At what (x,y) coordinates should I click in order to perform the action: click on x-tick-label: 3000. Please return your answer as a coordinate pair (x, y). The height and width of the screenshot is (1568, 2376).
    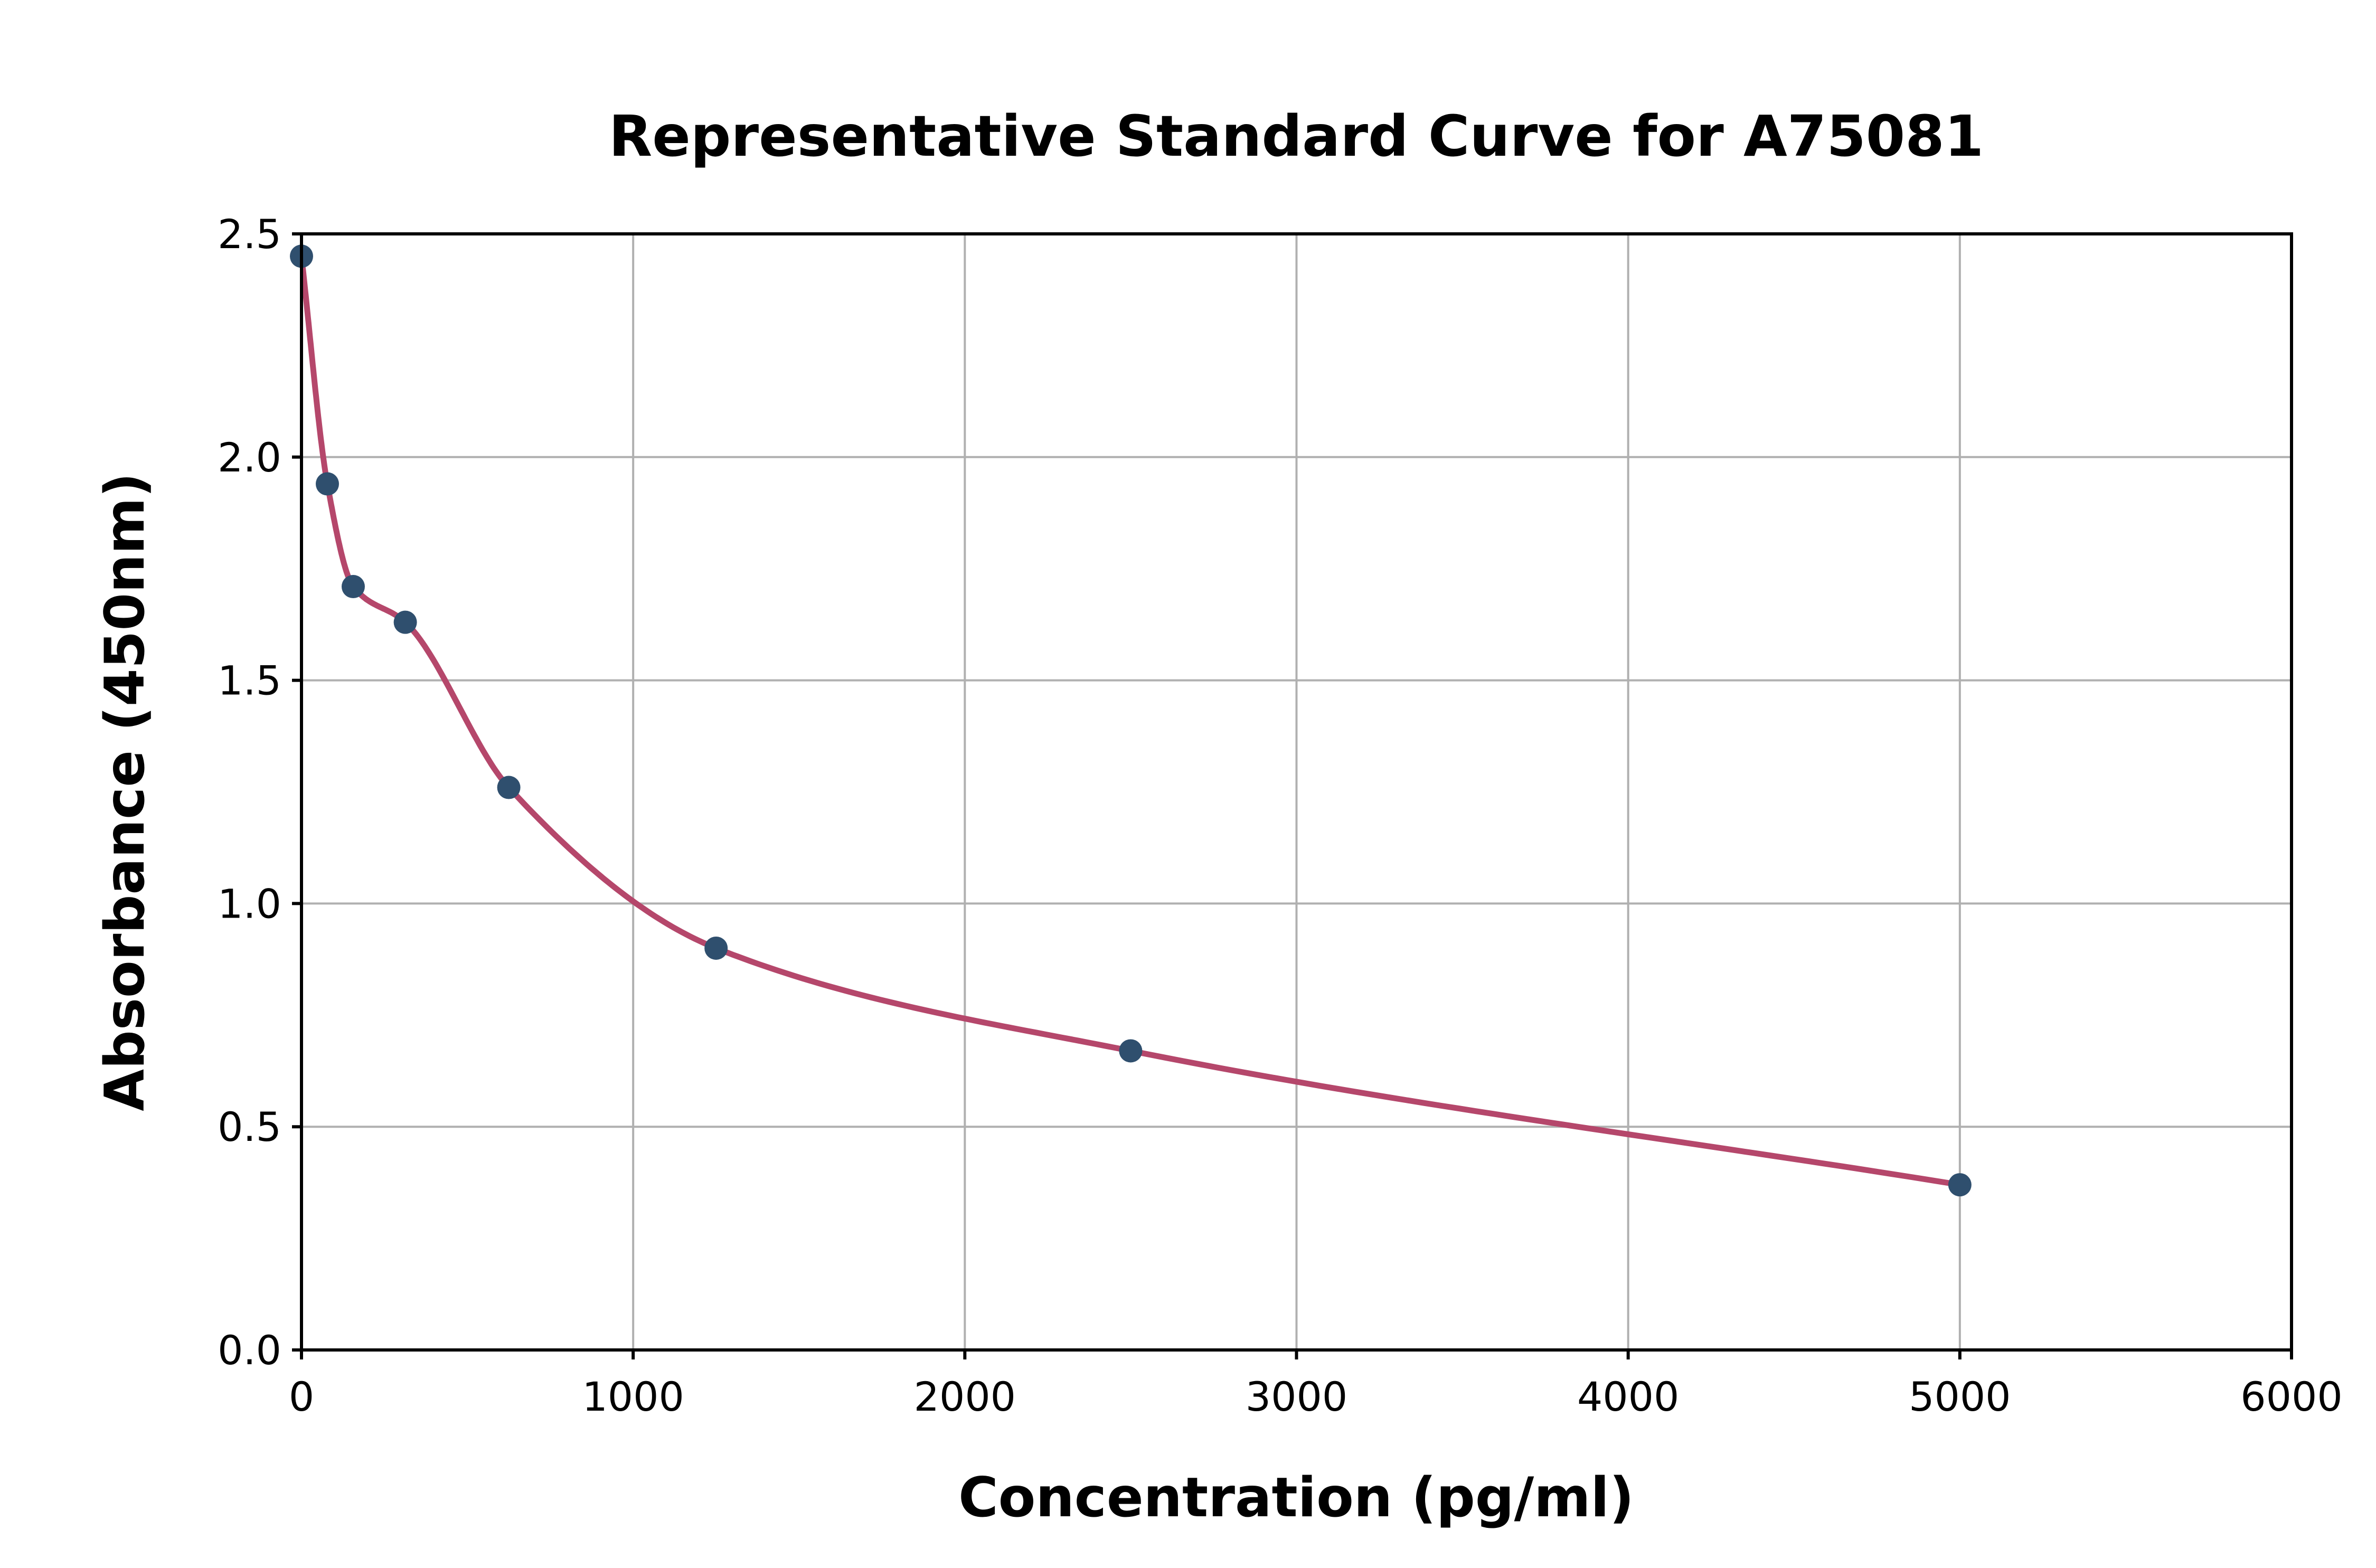
    Looking at the image, I should click on (1297, 1396).